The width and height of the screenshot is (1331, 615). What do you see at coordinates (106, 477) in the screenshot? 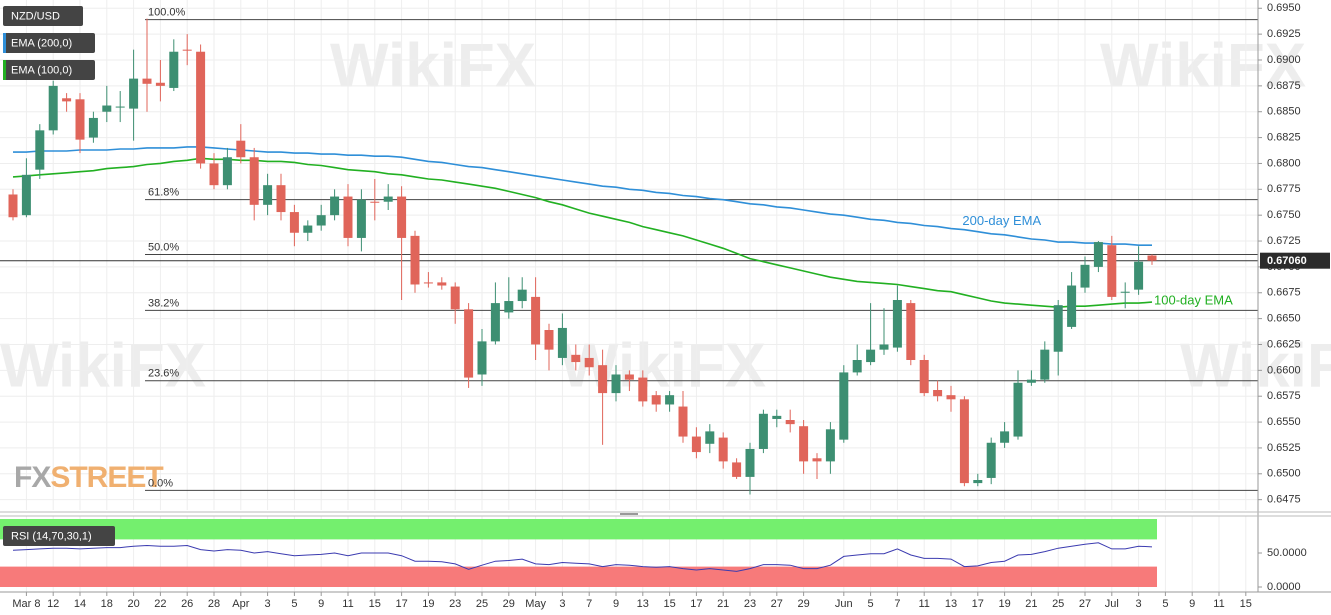
I see `logo-street: STREET` at bounding box center [106, 477].